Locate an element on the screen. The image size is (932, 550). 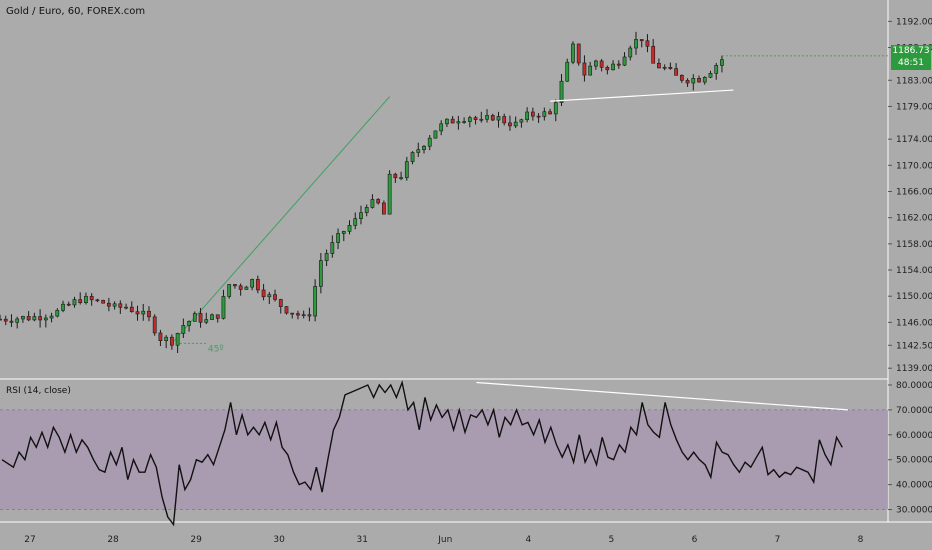
time-tick-label: 4 is located at coordinates (528, 540).